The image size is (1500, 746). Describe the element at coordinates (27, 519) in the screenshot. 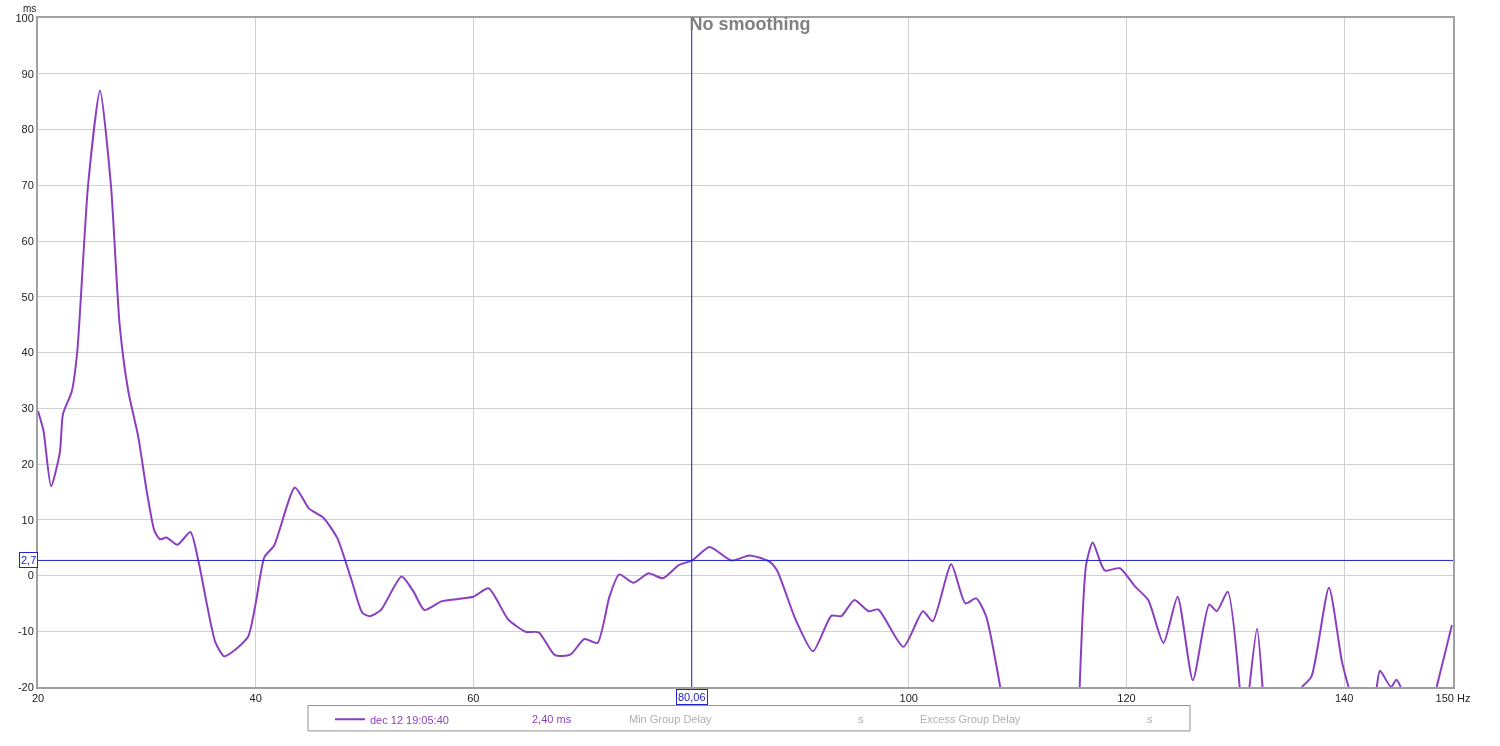

I see `y-tick-label: 10` at that location.